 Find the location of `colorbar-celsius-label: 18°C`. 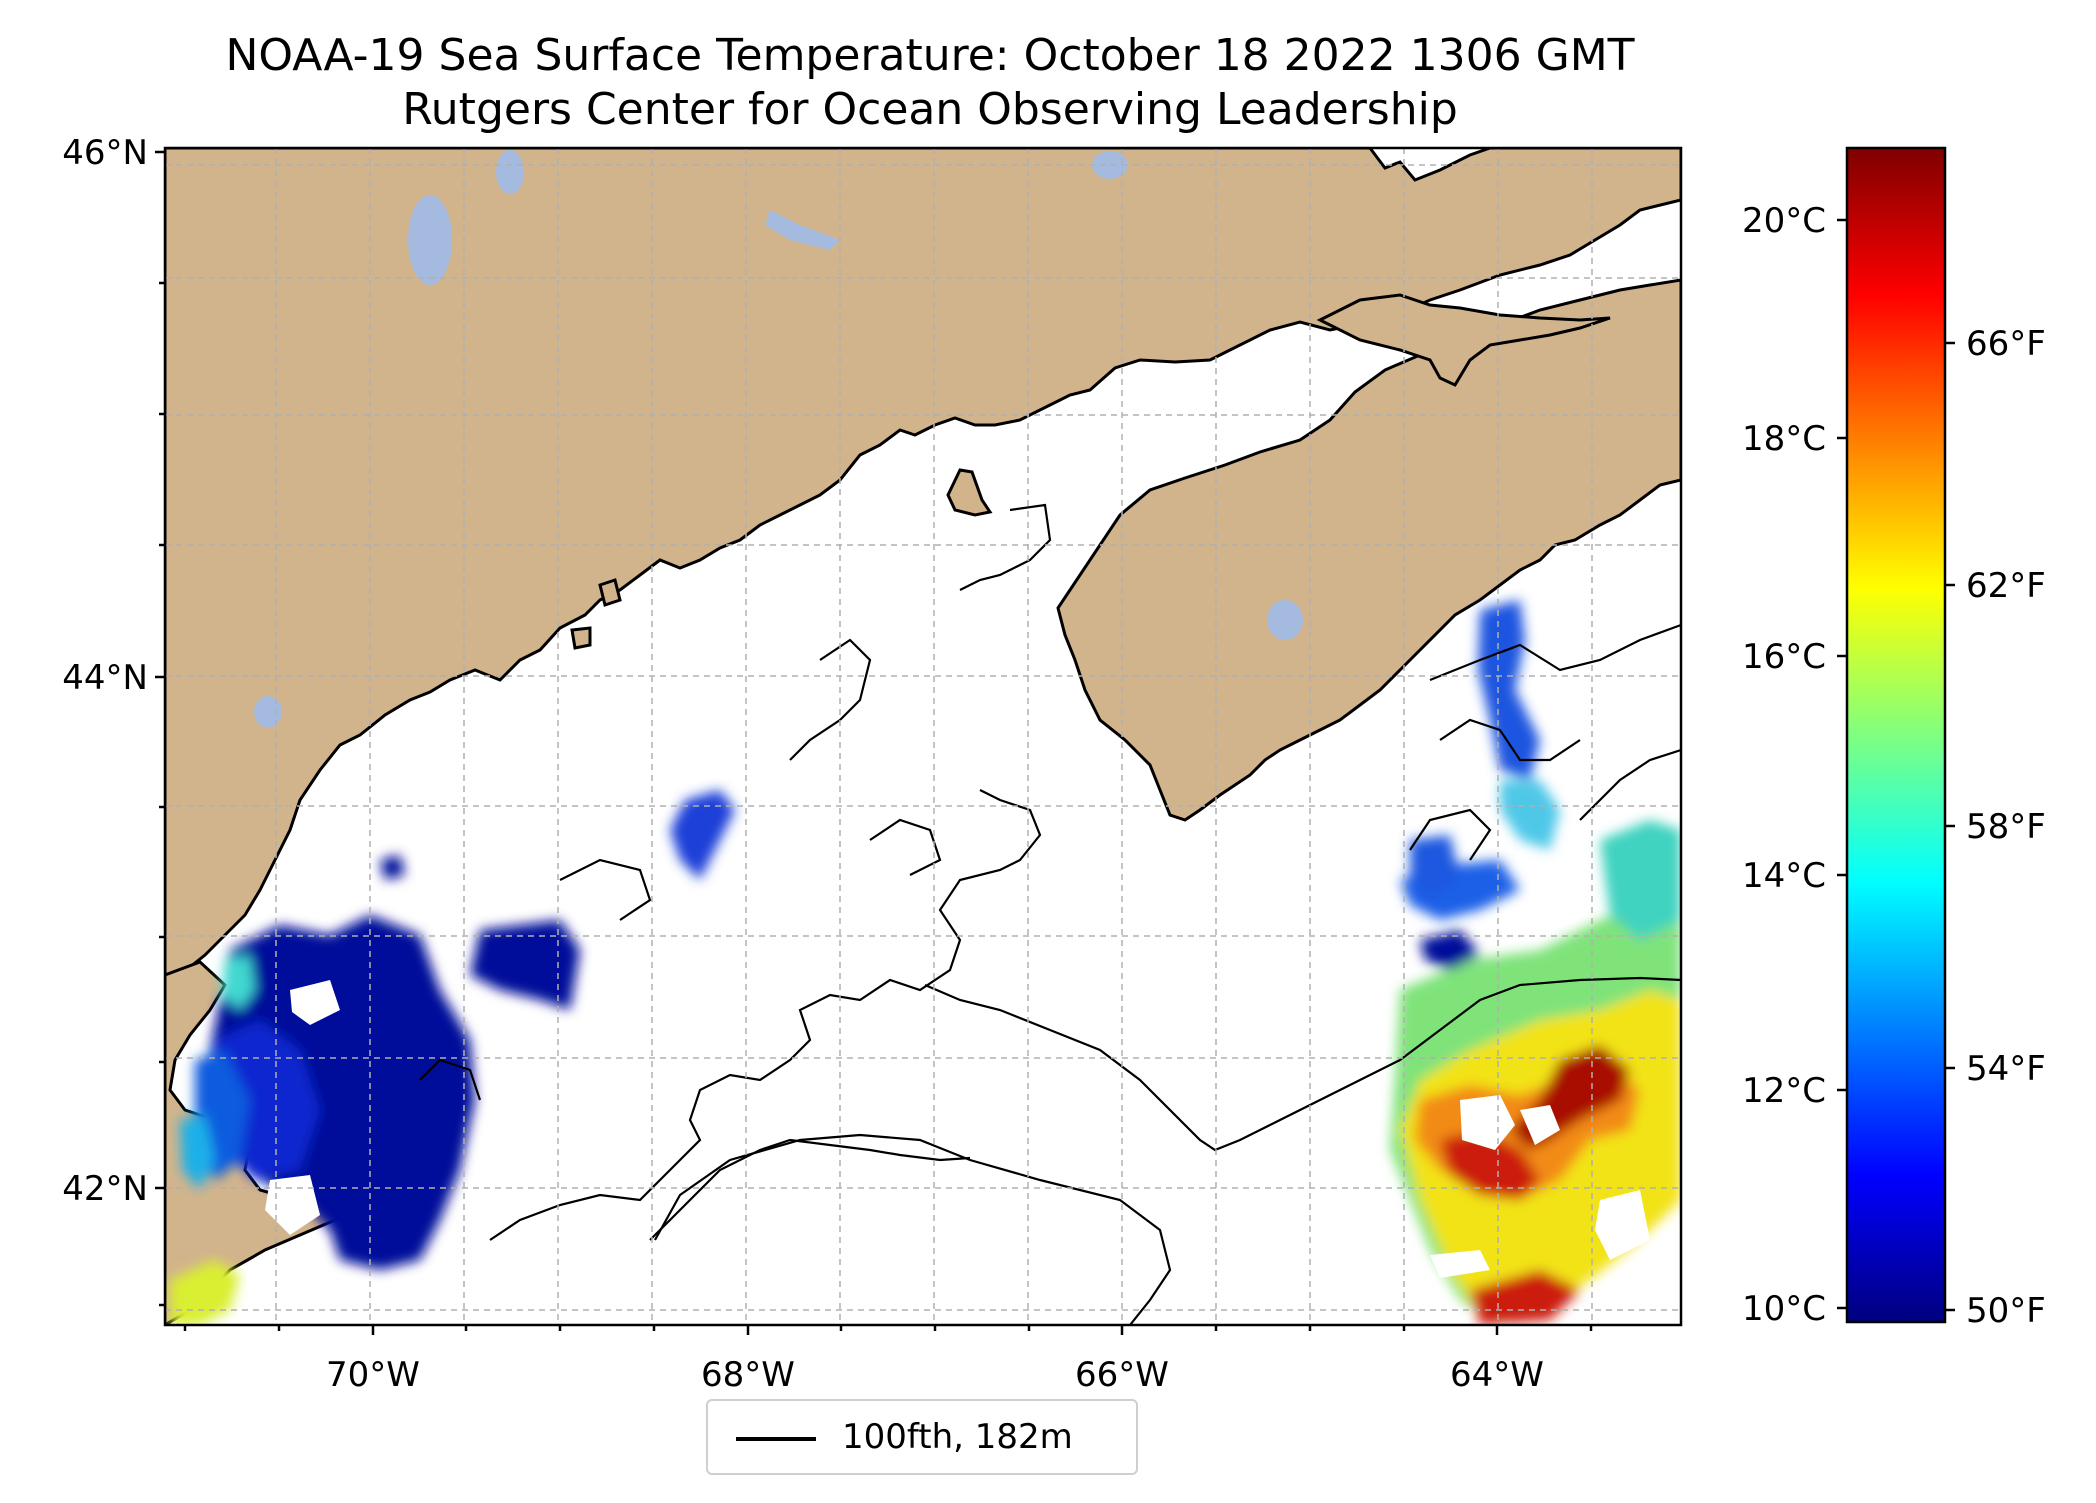

colorbar-celsius-label: 18°C is located at coordinates (1784, 439).